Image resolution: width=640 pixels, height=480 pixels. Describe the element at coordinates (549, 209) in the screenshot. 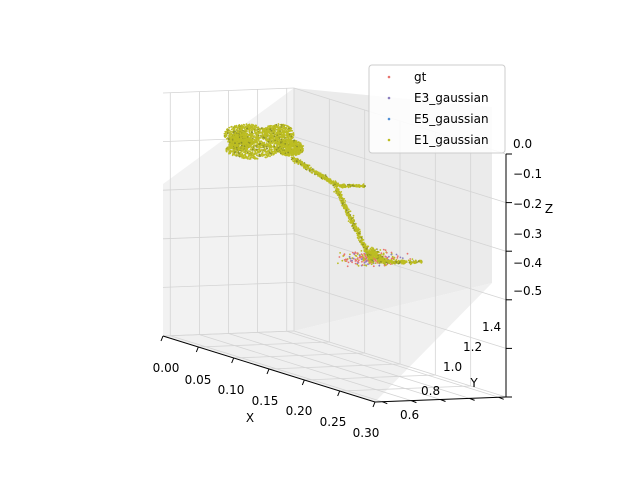

I see `z-axis-label: Z` at that location.